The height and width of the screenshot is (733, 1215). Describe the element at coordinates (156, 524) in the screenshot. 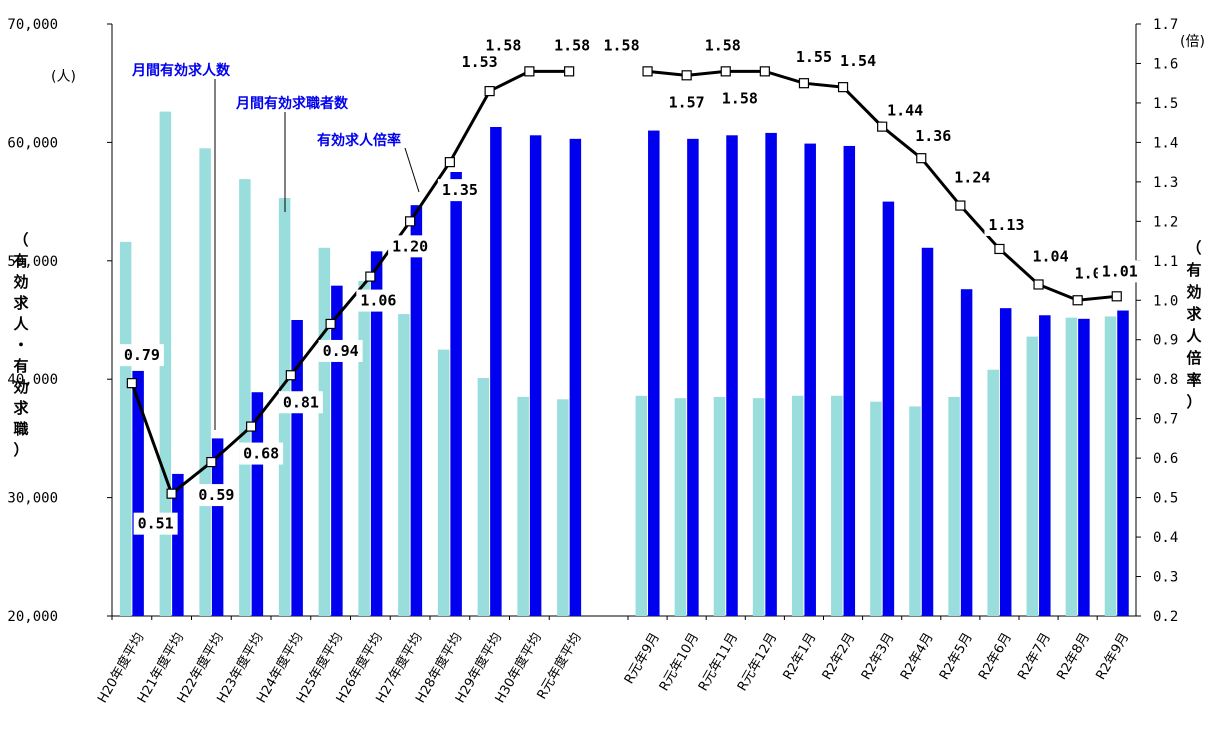

I see `ratio-data-label: 0.51` at that location.